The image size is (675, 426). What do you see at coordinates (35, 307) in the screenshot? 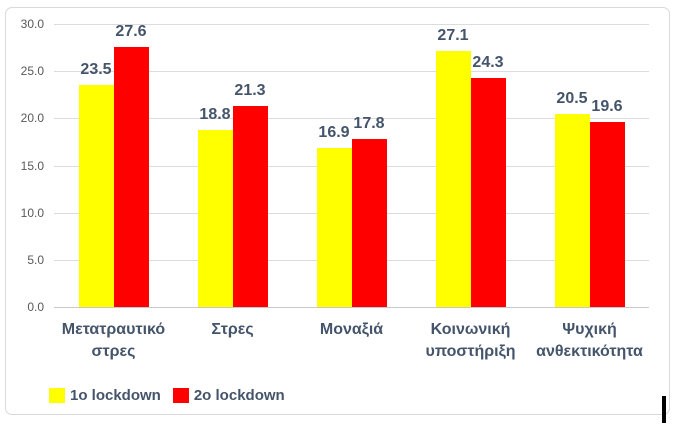
I see `y-tick-label: 0.0` at bounding box center [35, 307].